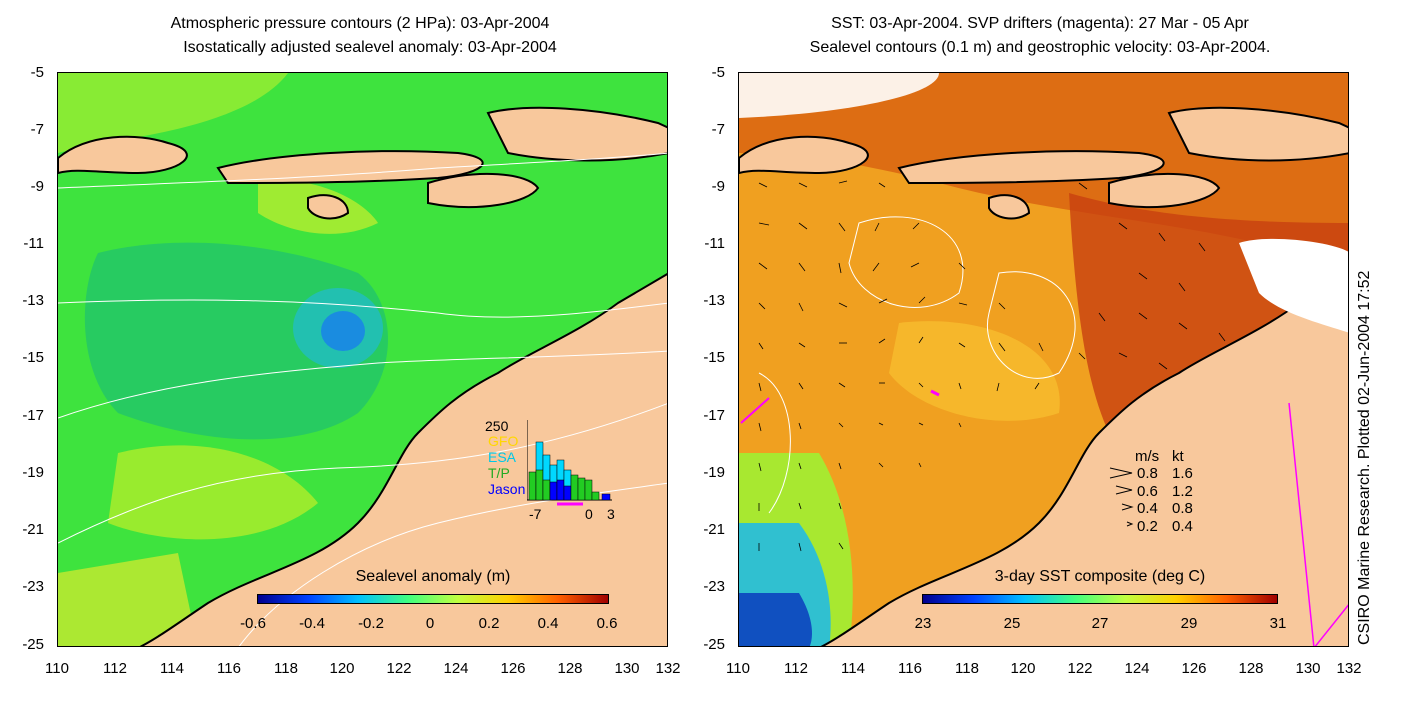 This screenshot has width=1419, height=709. I want to click on left-xtick: 110, so click(57, 668).